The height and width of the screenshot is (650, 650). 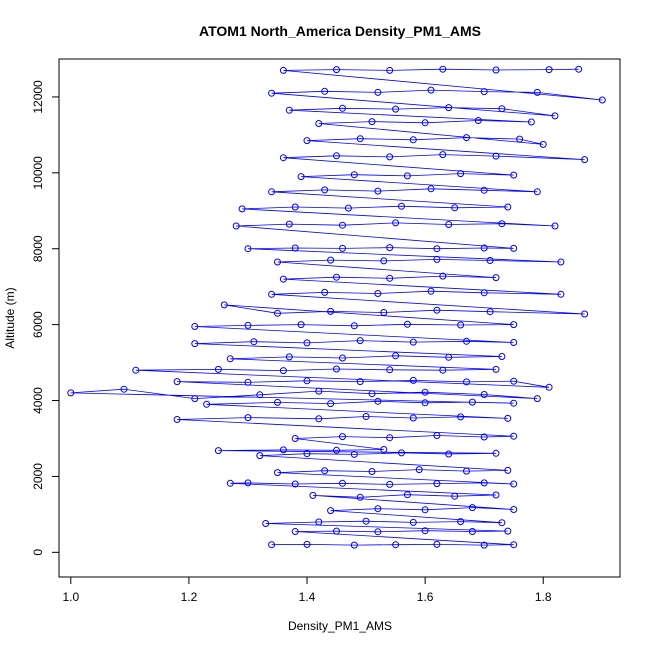 I want to click on y-tick-label: 4000, so click(x=38, y=400).